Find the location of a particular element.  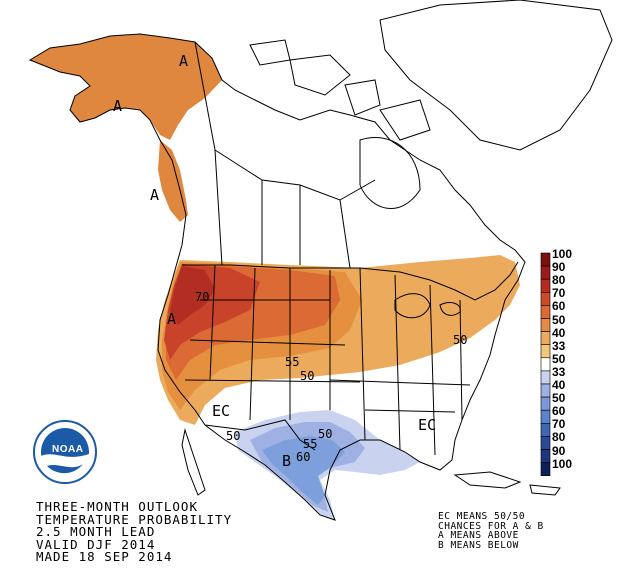

noaa-logo is located at coordinates (65, 452).